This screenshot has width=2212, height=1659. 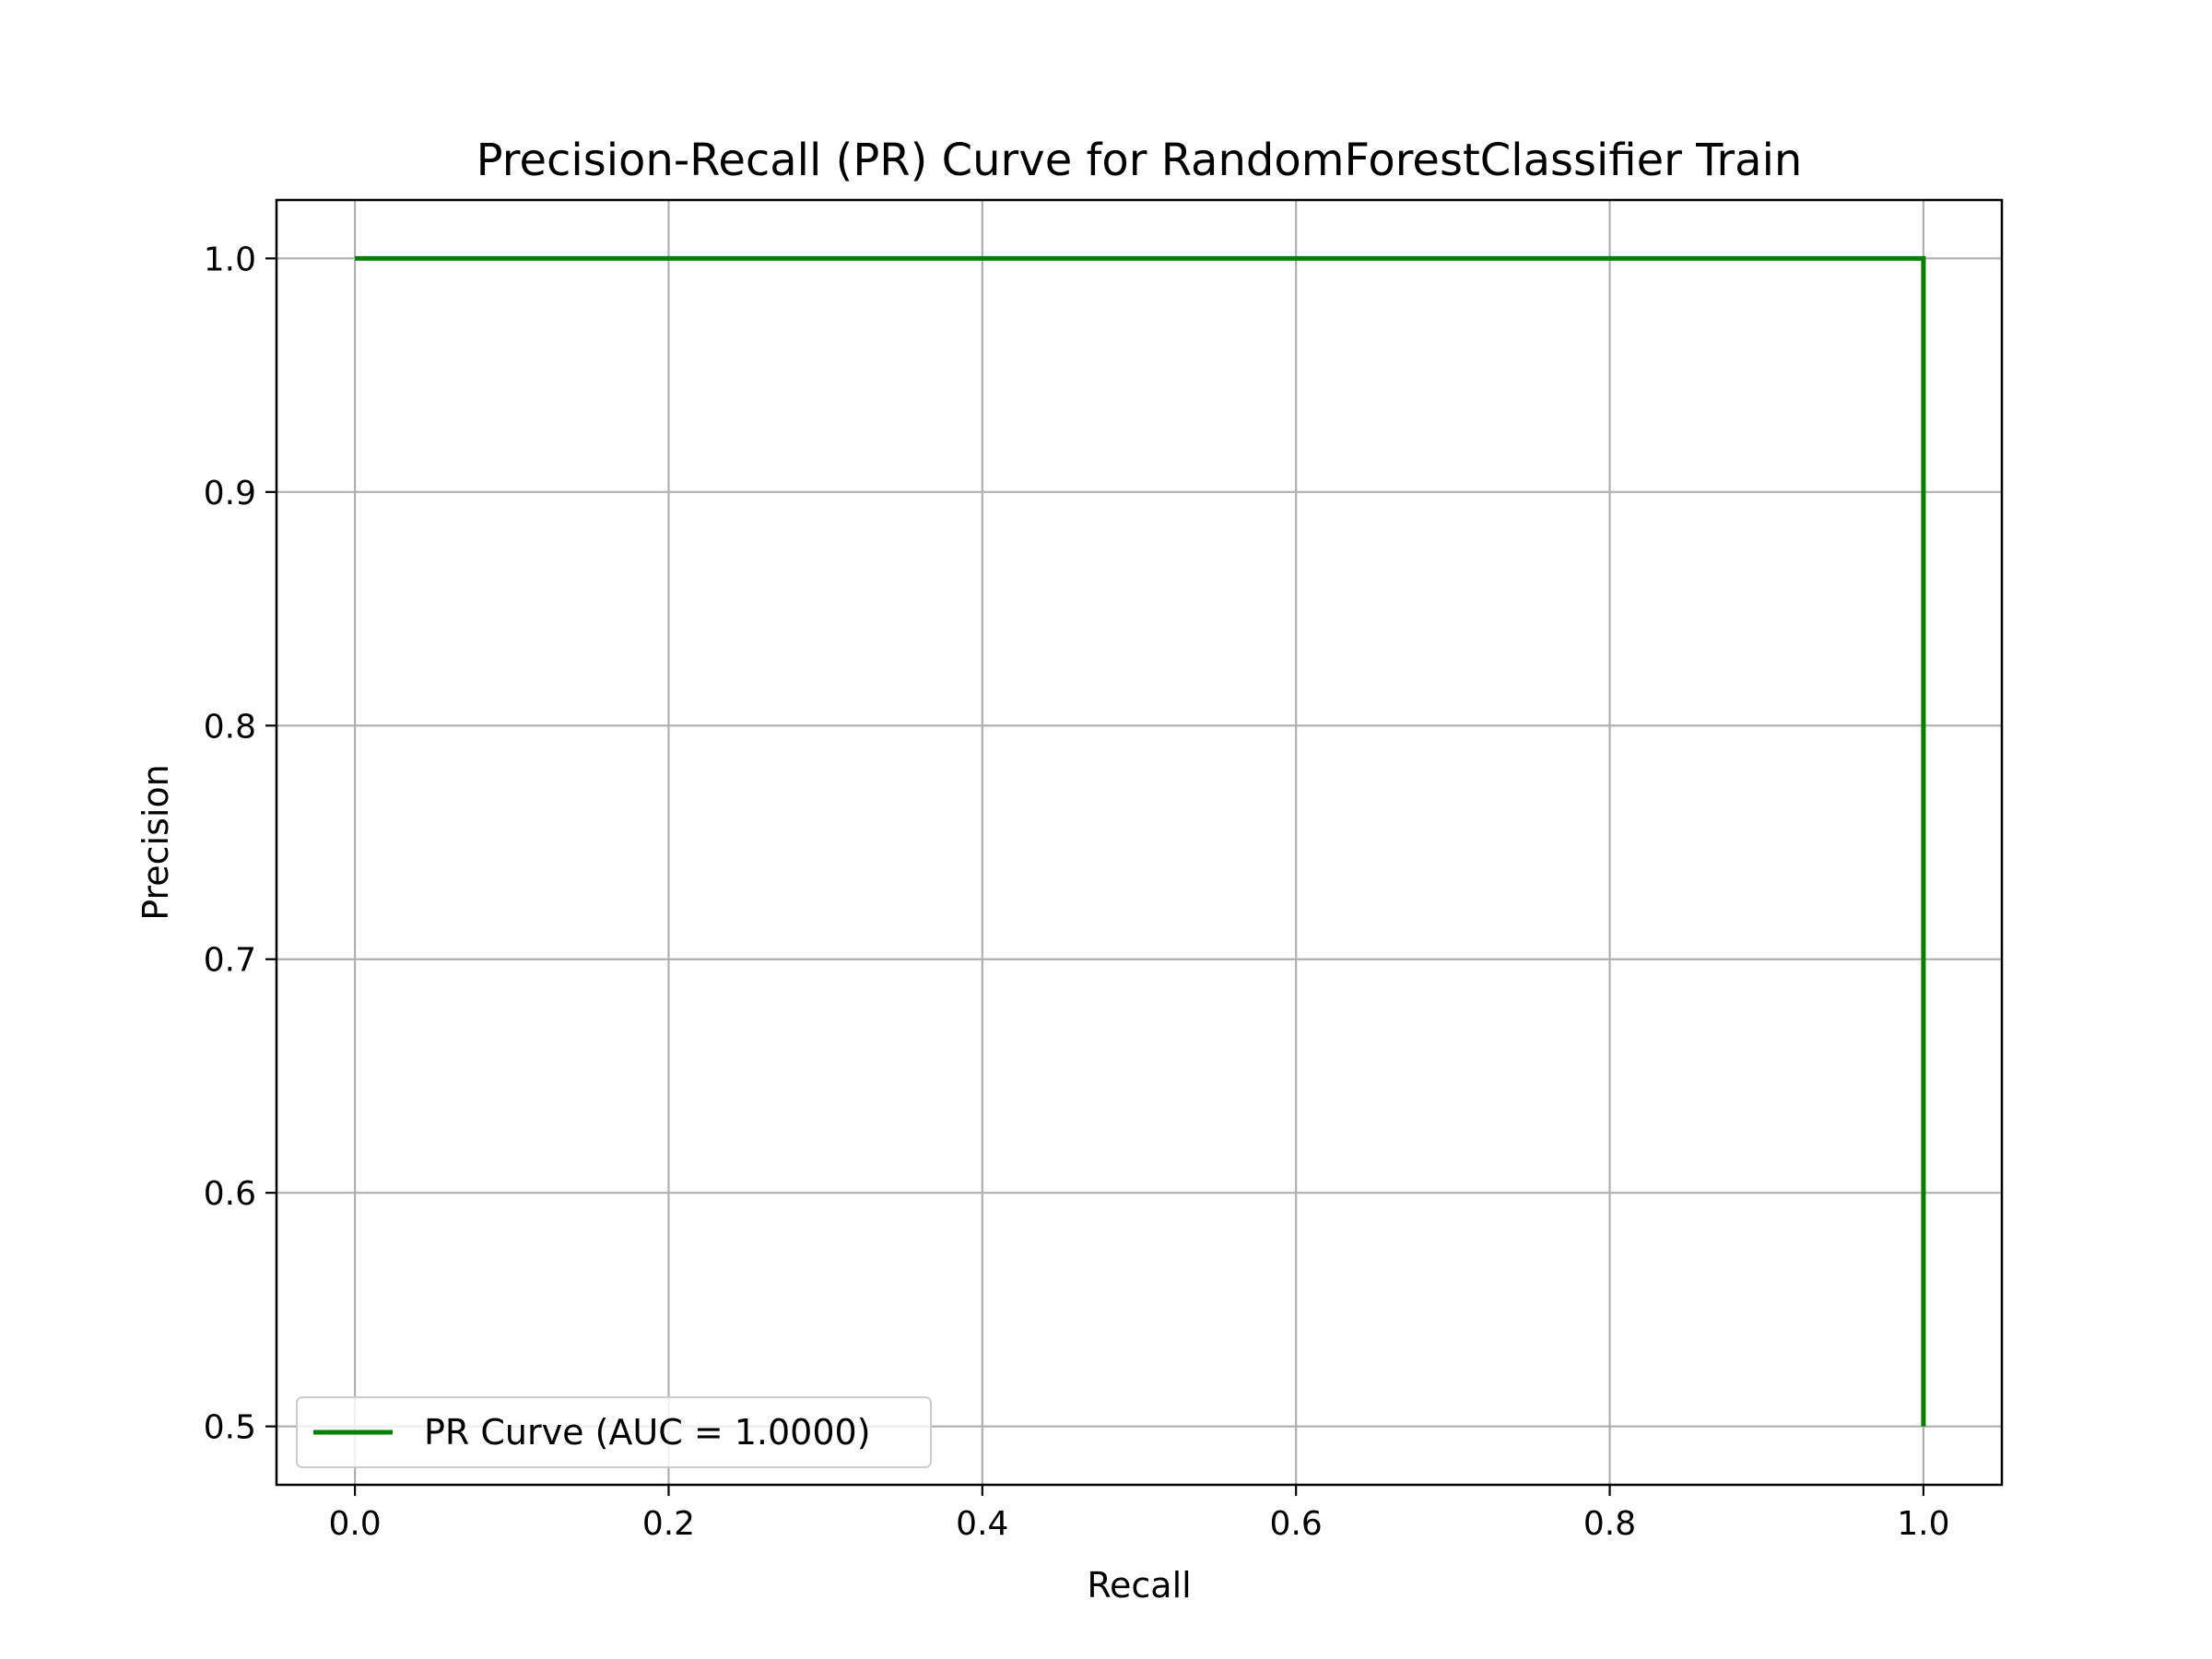 What do you see at coordinates (1296, 1524) in the screenshot?
I see `x-tick-label: 0.6` at bounding box center [1296, 1524].